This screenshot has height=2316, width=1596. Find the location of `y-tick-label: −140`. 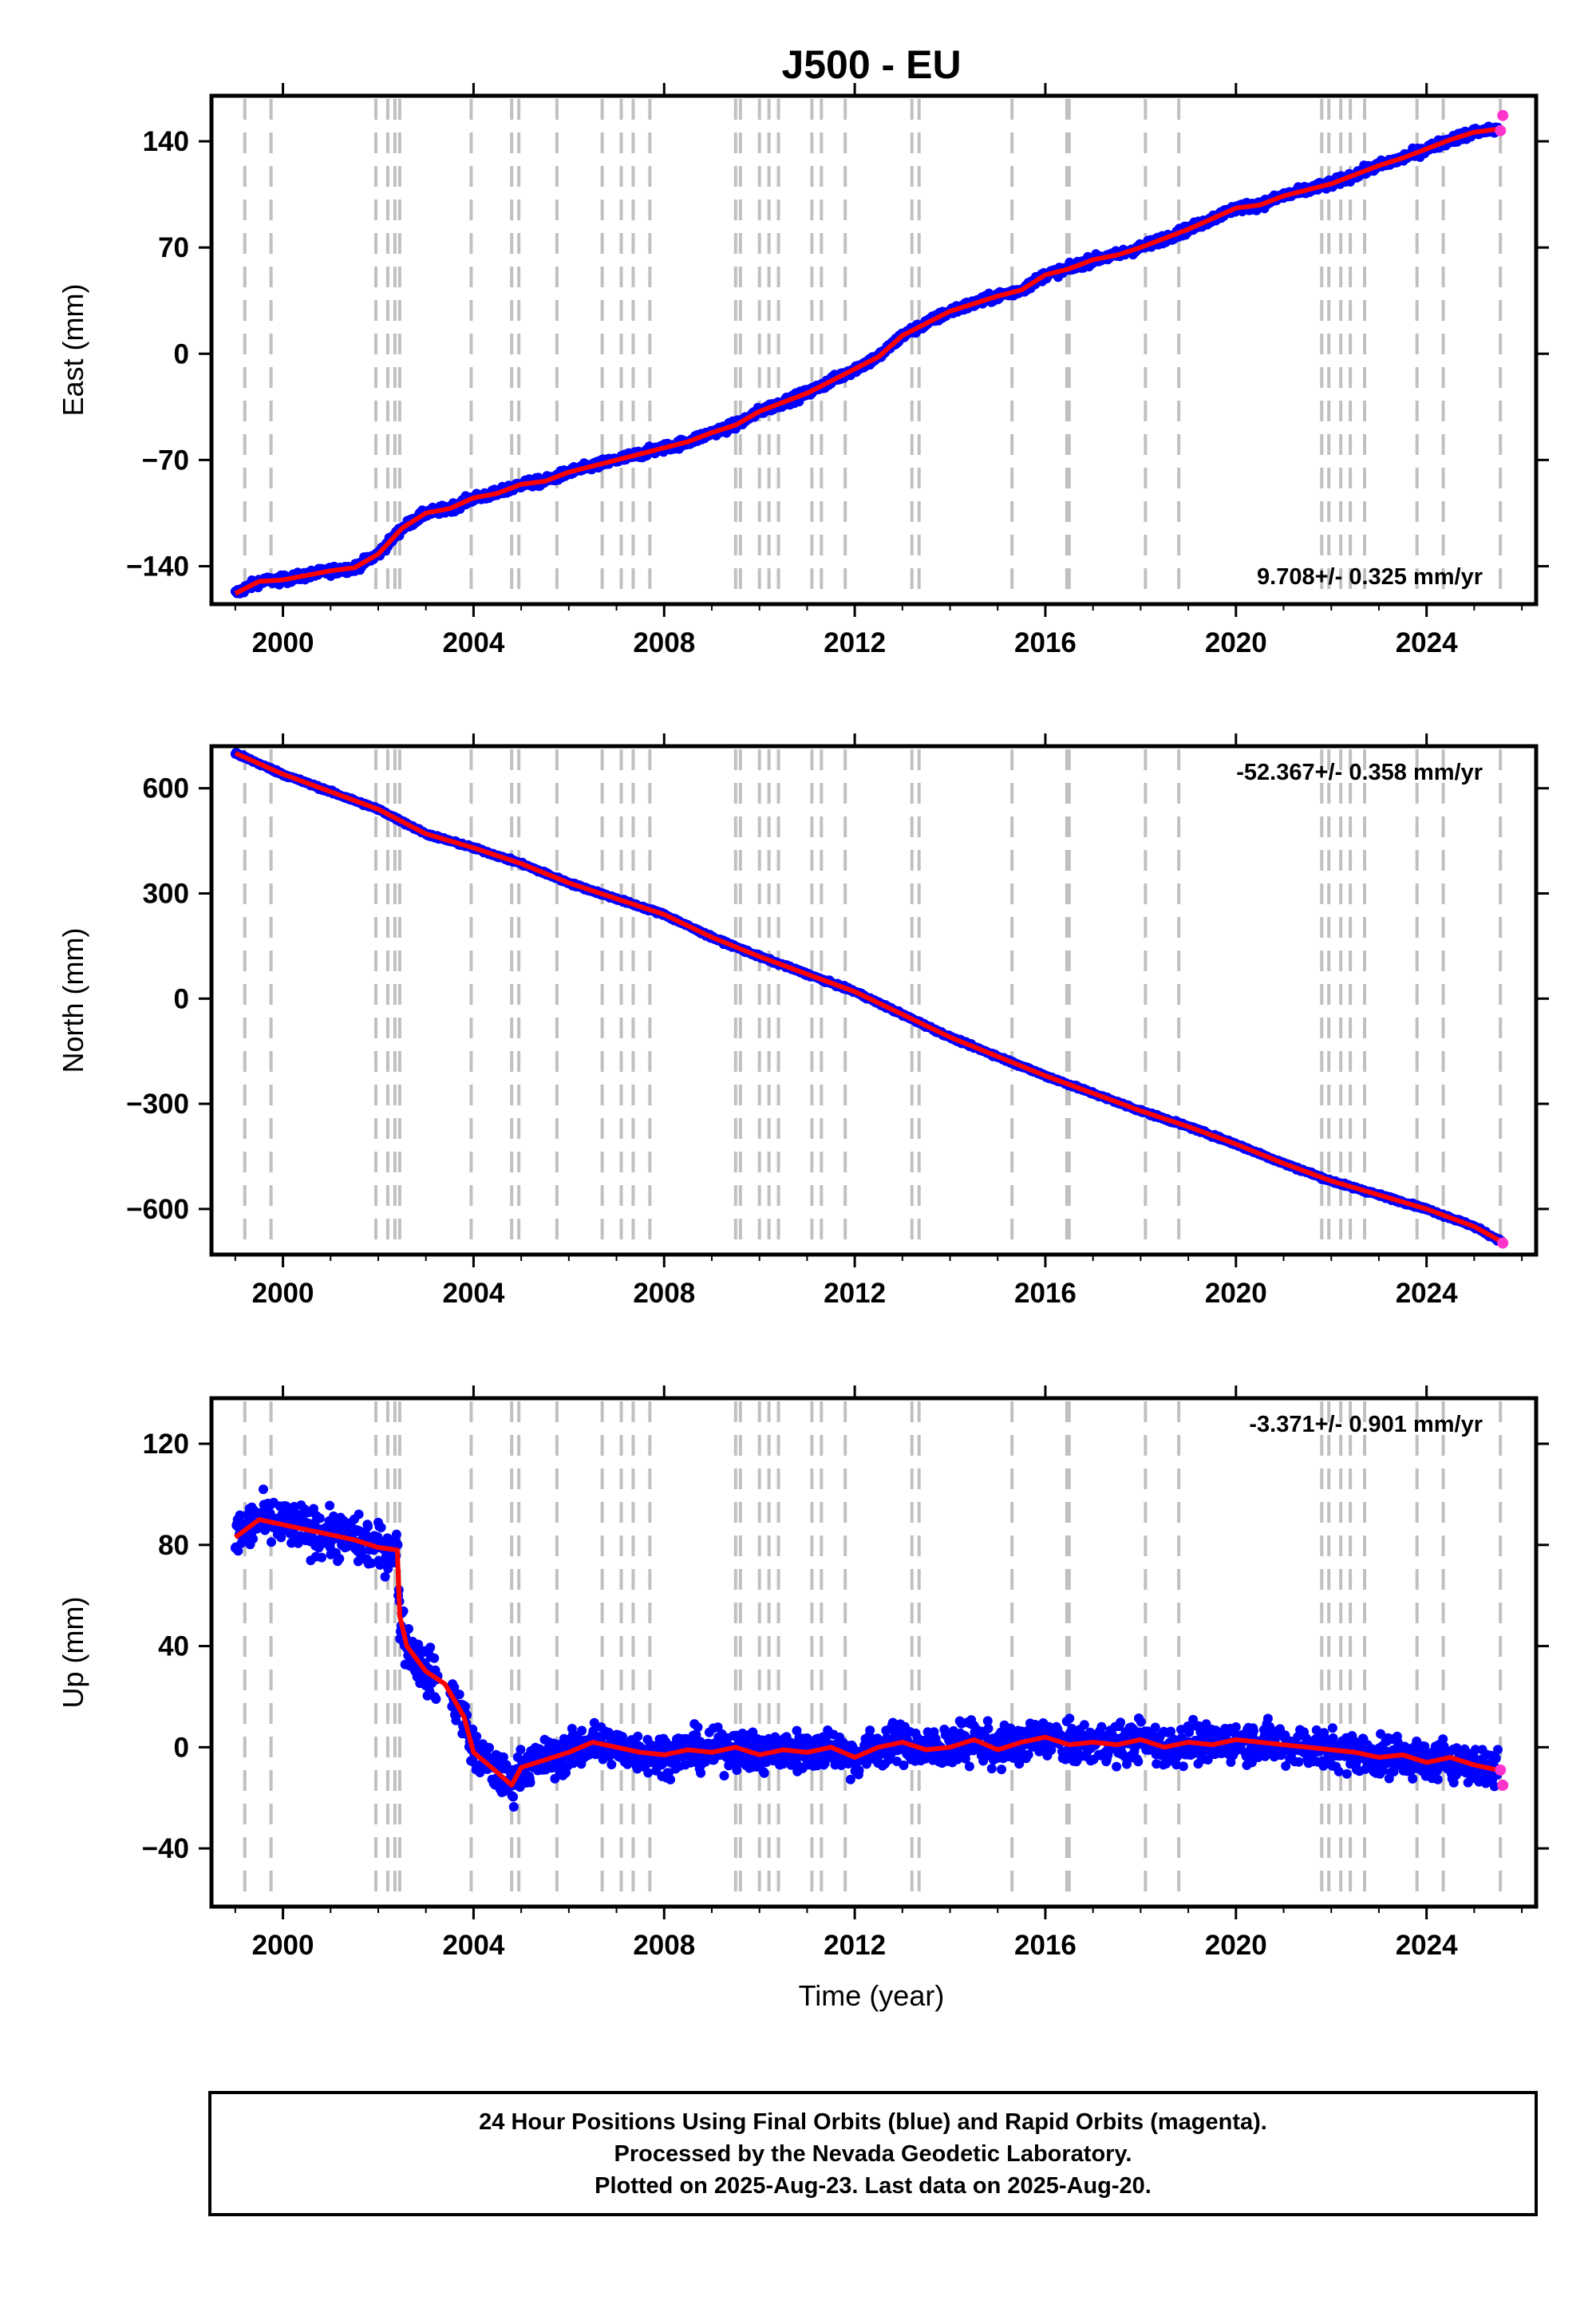

y-tick-label: −140 is located at coordinates (157, 566).